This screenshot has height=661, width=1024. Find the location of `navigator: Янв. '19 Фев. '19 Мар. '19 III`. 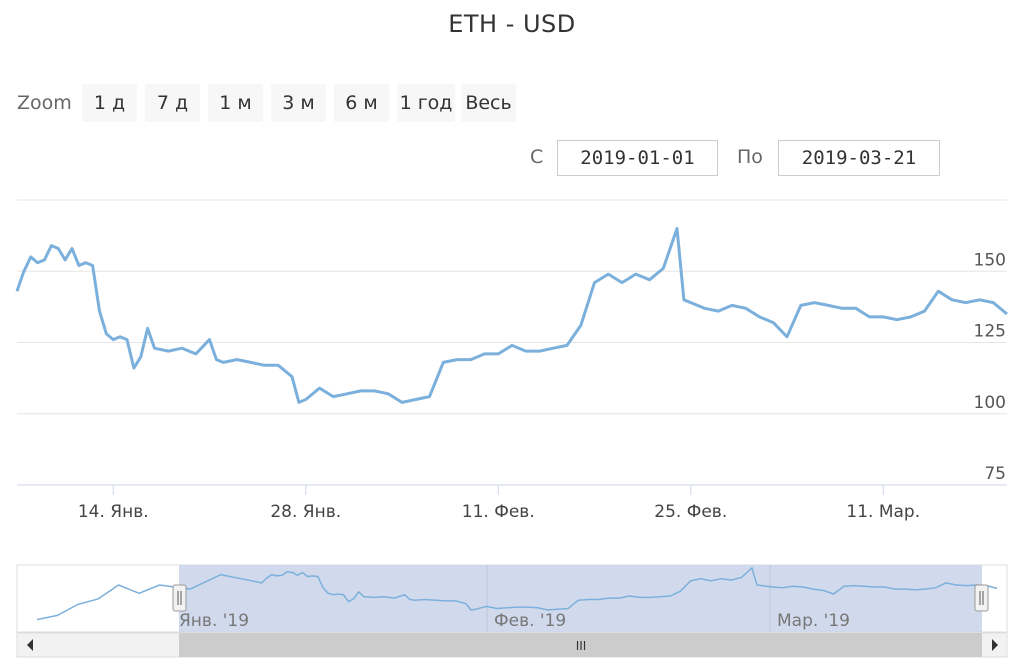

navigator: Янв. '19 Фев. '19 Мар. '19 III is located at coordinates (512, 611).